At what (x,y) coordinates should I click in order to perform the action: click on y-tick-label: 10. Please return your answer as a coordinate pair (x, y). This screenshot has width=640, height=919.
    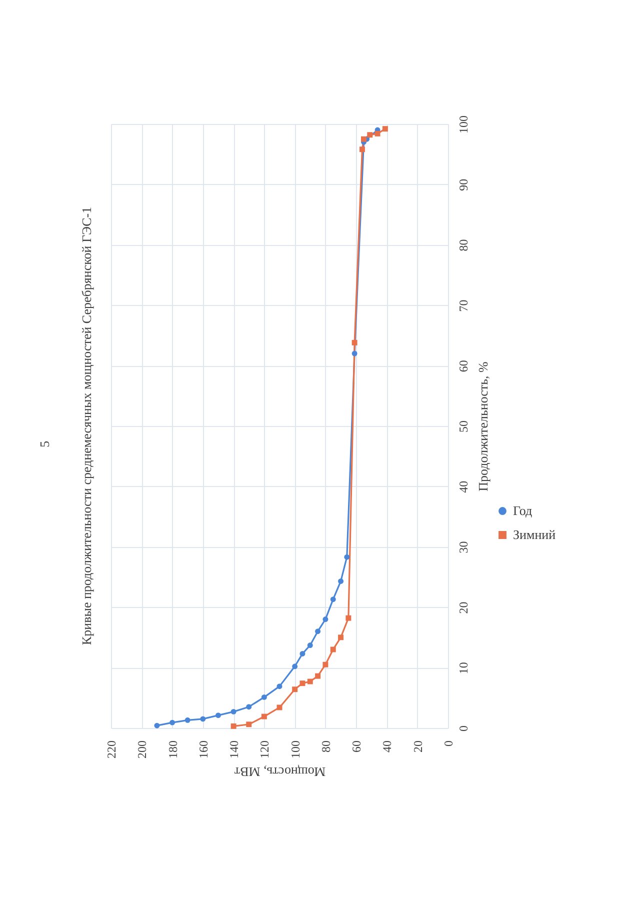
    Looking at the image, I should click on (463, 668).